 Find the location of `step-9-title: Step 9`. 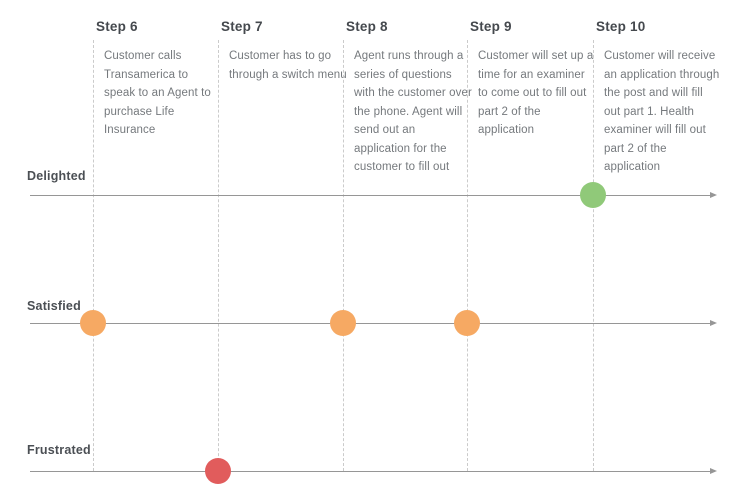

step-9-title: Step 9 is located at coordinates (491, 26).